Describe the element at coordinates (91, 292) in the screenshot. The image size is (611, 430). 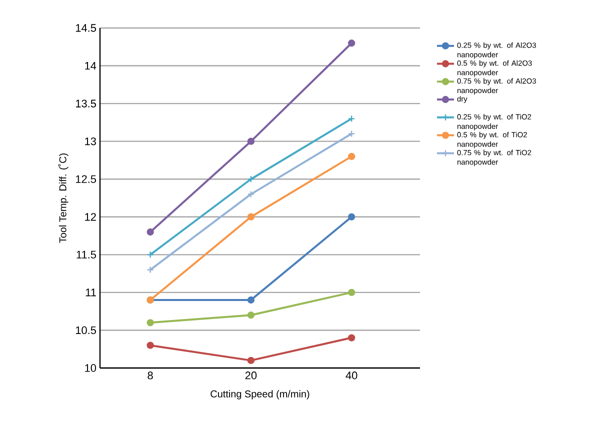
I see `y-tick-label: 11` at that location.